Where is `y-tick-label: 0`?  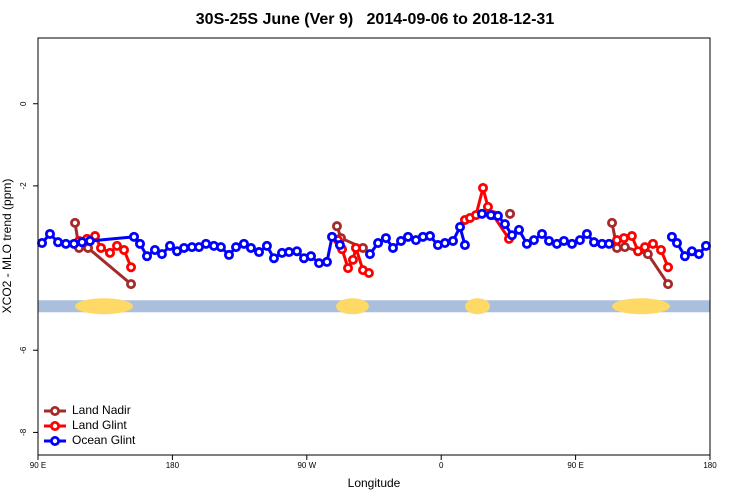 y-tick-label: 0 is located at coordinates (23, 103).